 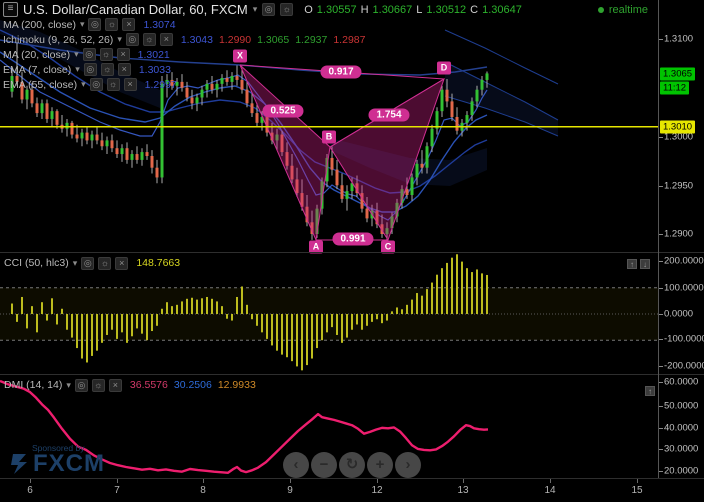 What do you see at coordinates (135, 9) in the screenshot?
I see `symbol-title: U.S. Dollar/Canadian Dollar, 60, FXCM` at bounding box center [135, 9].